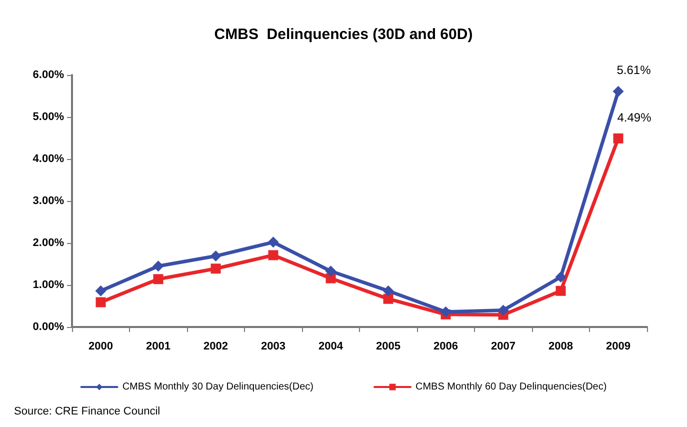  I want to click on y-tick-label: 4.00%, so click(48, 159).